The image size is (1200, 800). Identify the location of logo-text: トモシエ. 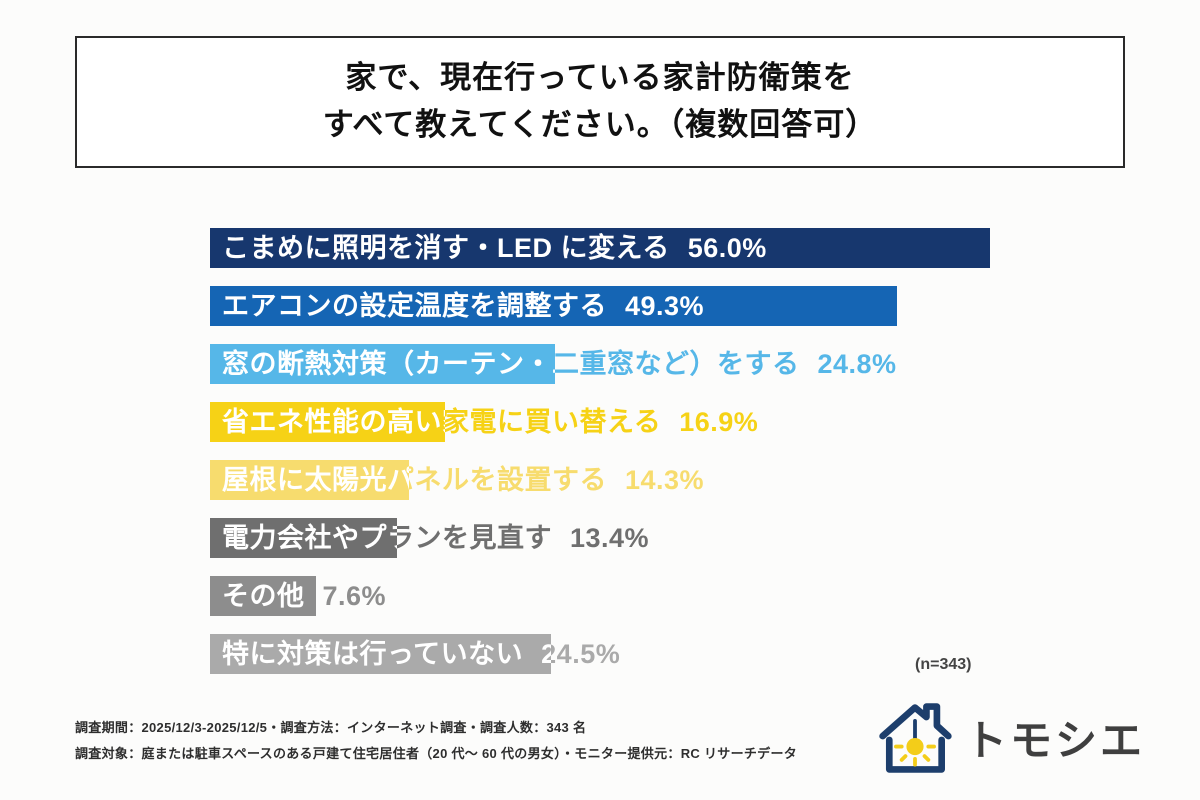
(1055, 740).